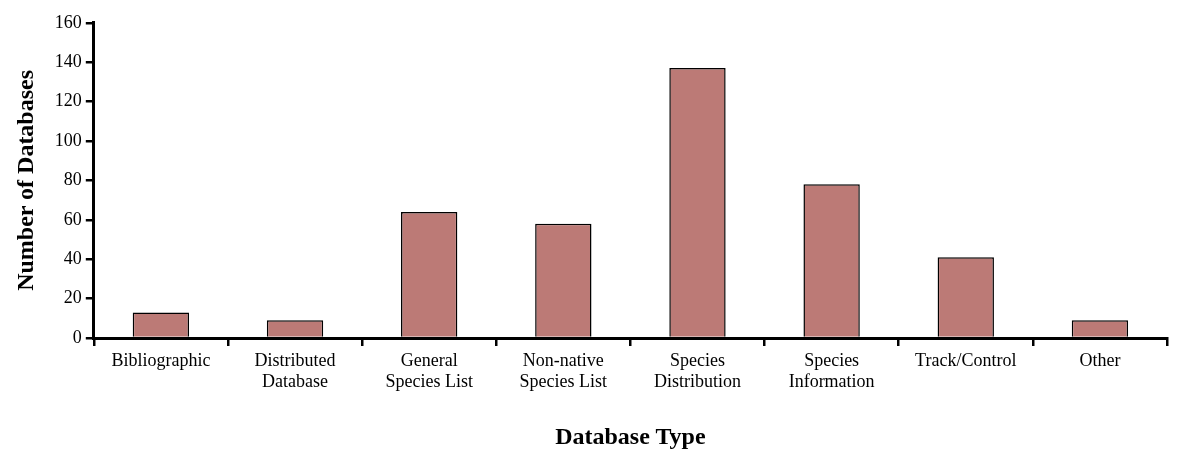 The width and height of the screenshot is (1185, 464). What do you see at coordinates (966, 359) in the screenshot?
I see `x-tick-label: Track/Control` at bounding box center [966, 359].